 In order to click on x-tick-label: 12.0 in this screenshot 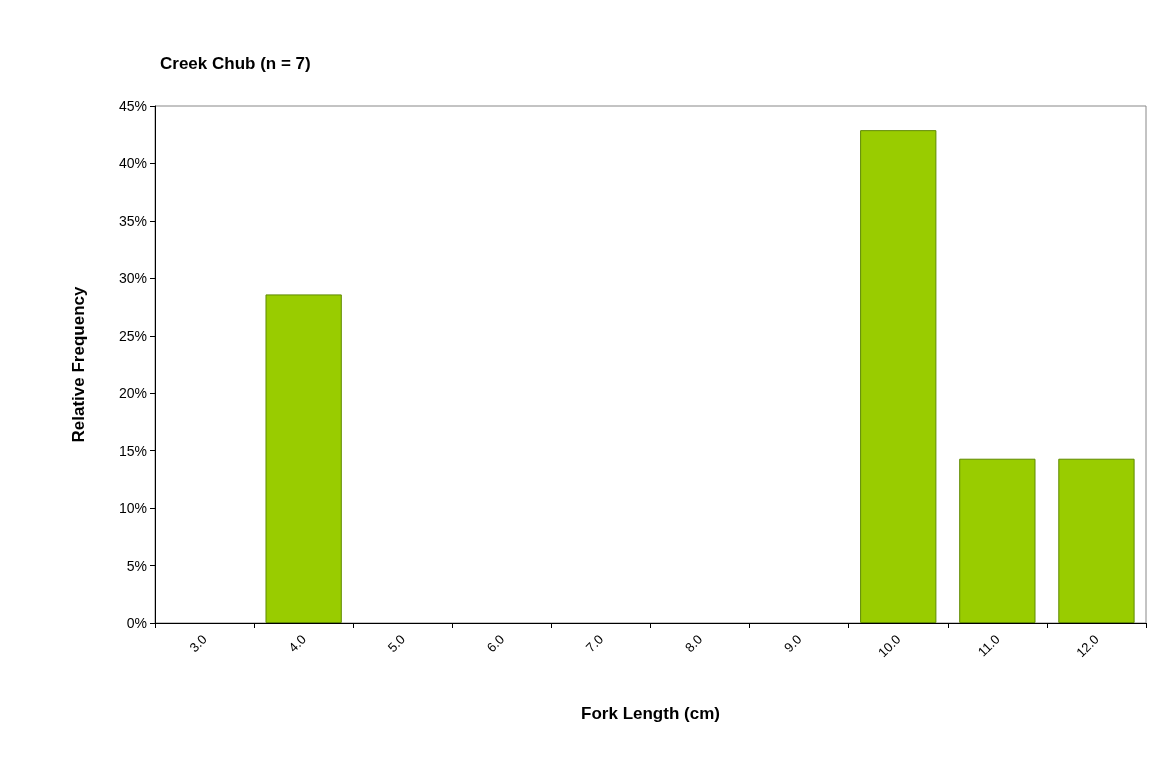, I will do `click(1087, 646)`.